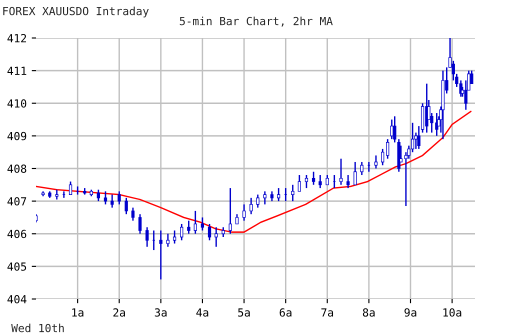 This screenshot has width=512, height=335. I want to click on y-tick-label: 410, so click(16, 103).